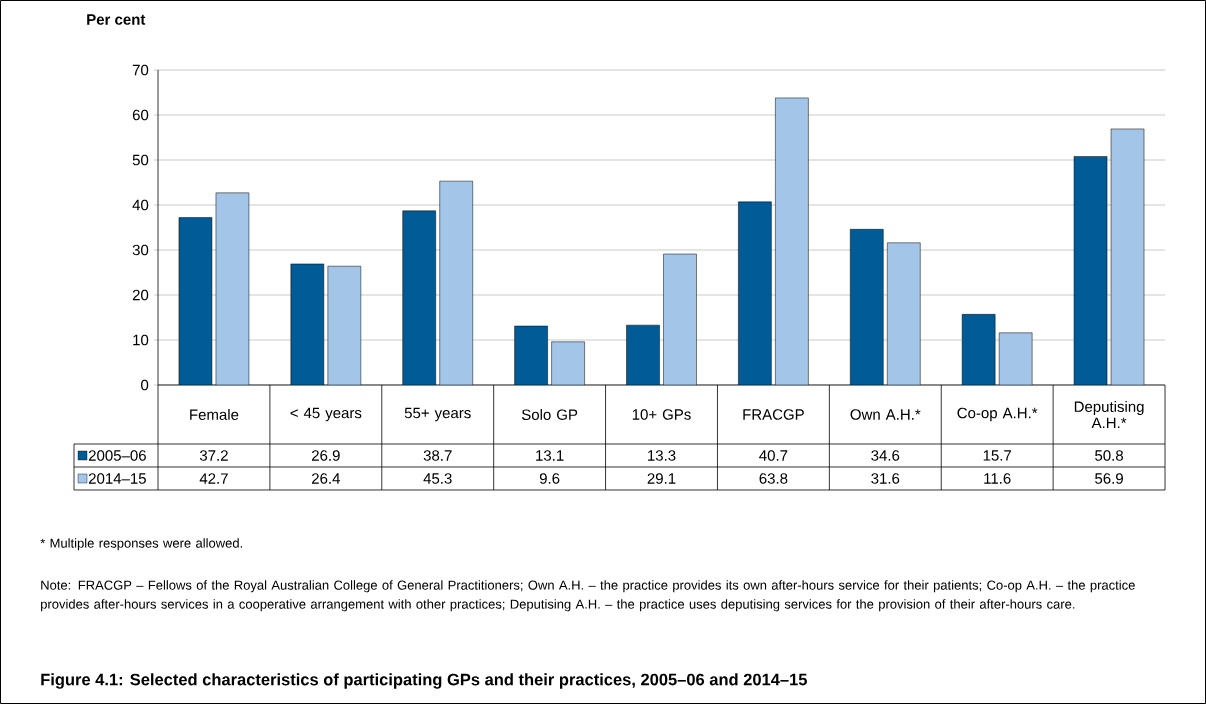  What do you see at coordinates (213, 478) in the screenshot?
I see `data-label: 42.7` at bounding box center [213, 478].